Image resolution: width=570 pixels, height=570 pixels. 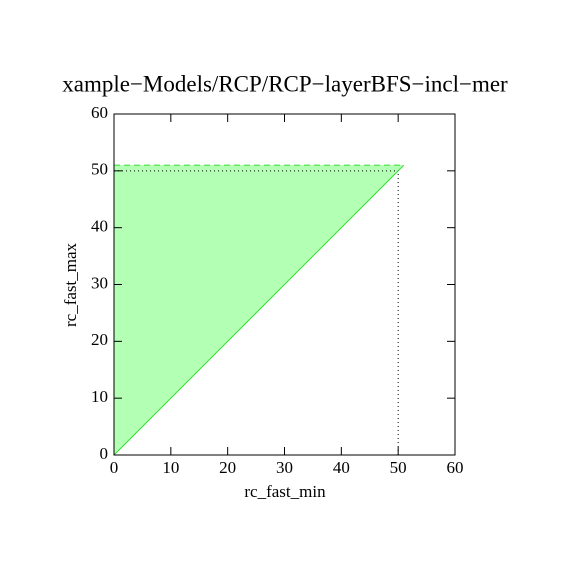 What do you see at coordinates (227, 467) in the screenshot?
I see `x-tick-label: 20` at bounding box center [227, 467].